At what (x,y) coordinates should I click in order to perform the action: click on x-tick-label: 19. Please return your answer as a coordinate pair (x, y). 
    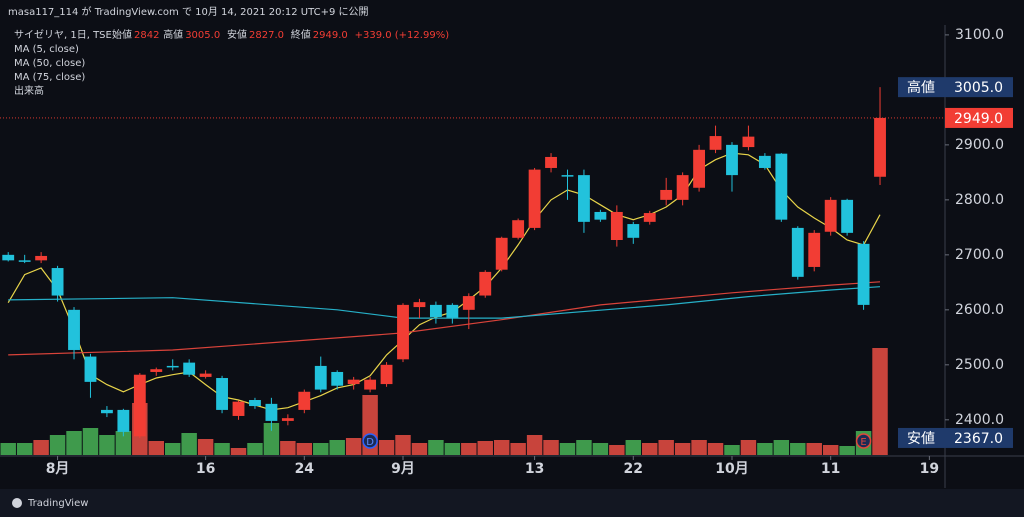
    Looking at the image, I should click on (929, 469).